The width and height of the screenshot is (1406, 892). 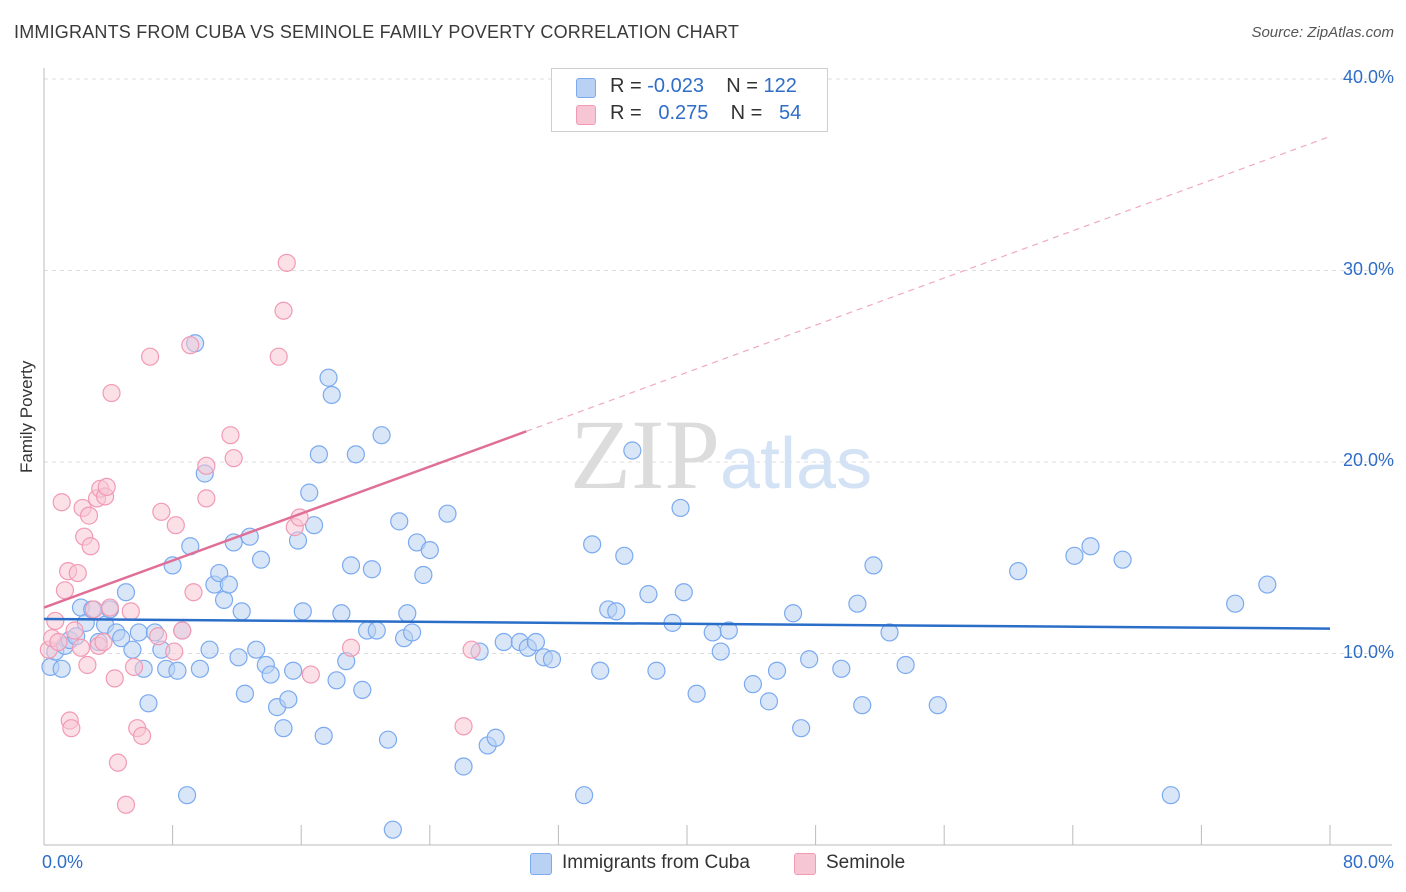 What do you see at coordinates (790, 113) in the screenshot?
I see `legend-n-value-seminole: 54` at bounding box center [790, 113].